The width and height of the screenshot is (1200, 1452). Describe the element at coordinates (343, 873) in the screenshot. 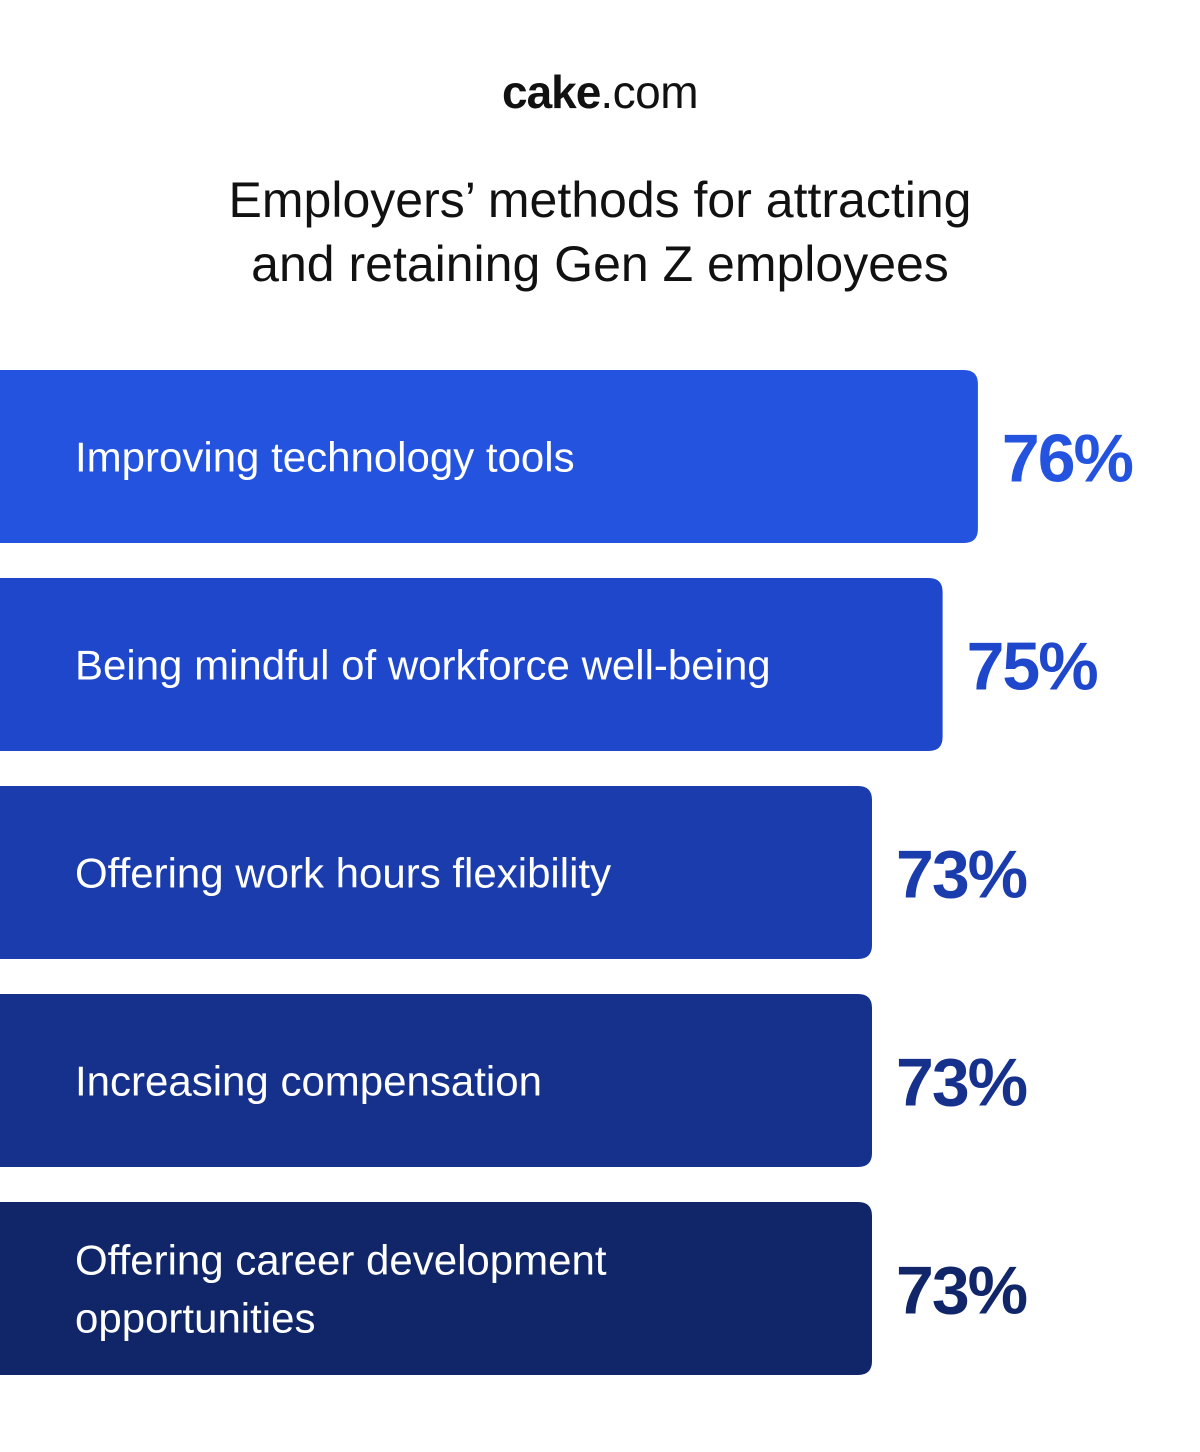

I see `bar-3-label: Offering work hours flexibility` at that location.